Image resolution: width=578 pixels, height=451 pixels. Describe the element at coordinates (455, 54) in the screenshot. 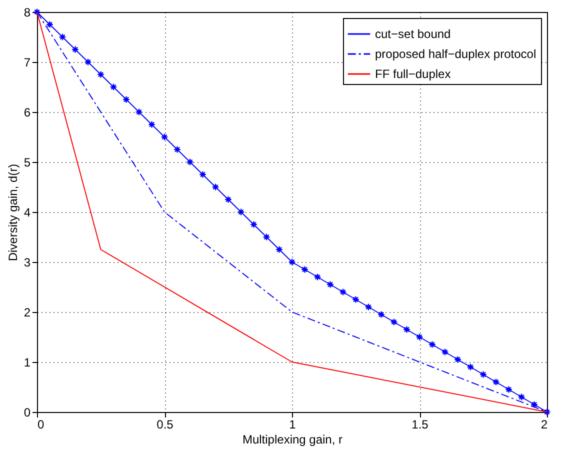

I see `legend-label: proposed half−duplex protocol` at that location.